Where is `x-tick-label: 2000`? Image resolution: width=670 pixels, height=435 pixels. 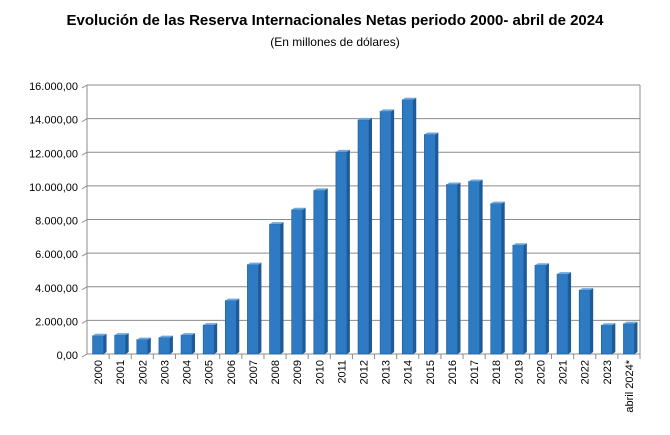
x-tick-label: 2000 is located at coordinates (99, 372).